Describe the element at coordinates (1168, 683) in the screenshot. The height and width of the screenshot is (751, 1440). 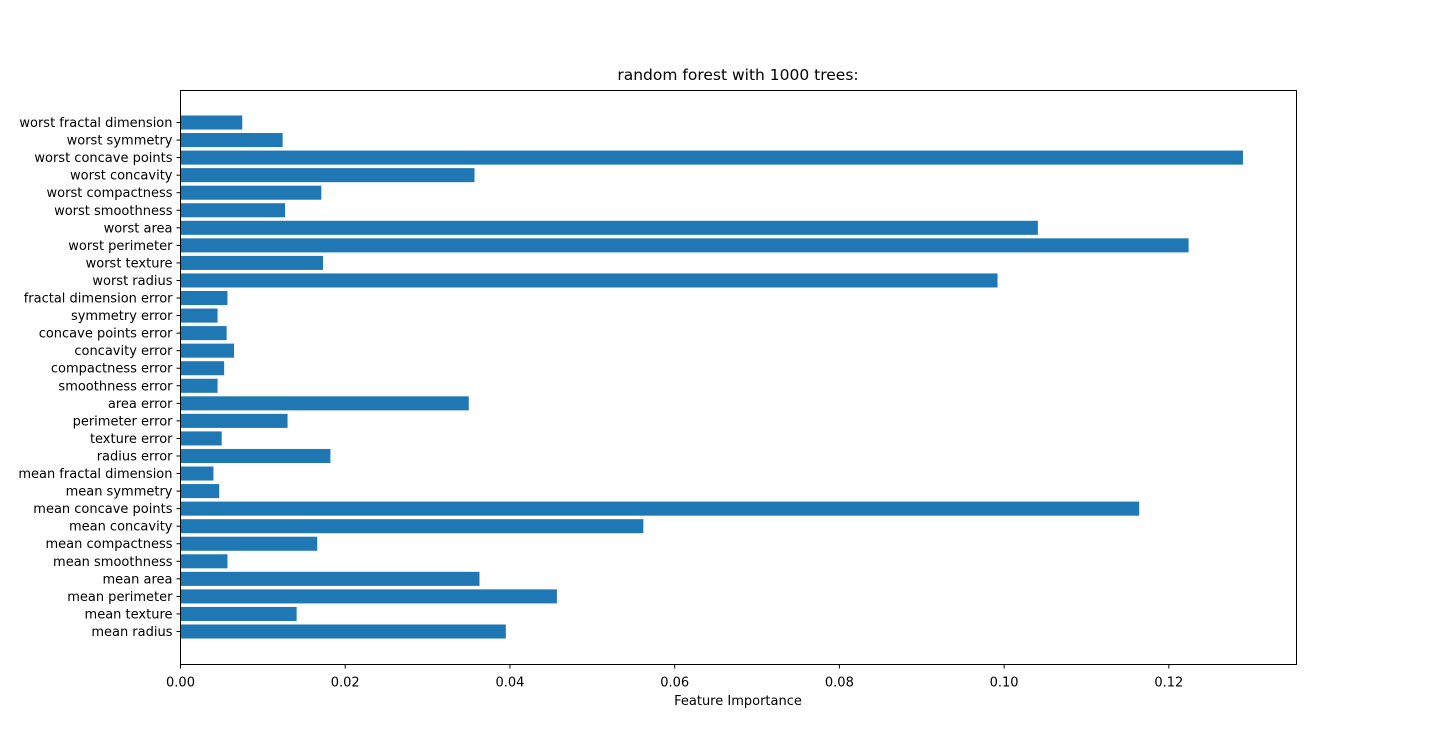
I see `x-tick-label: 0.12` at that location.